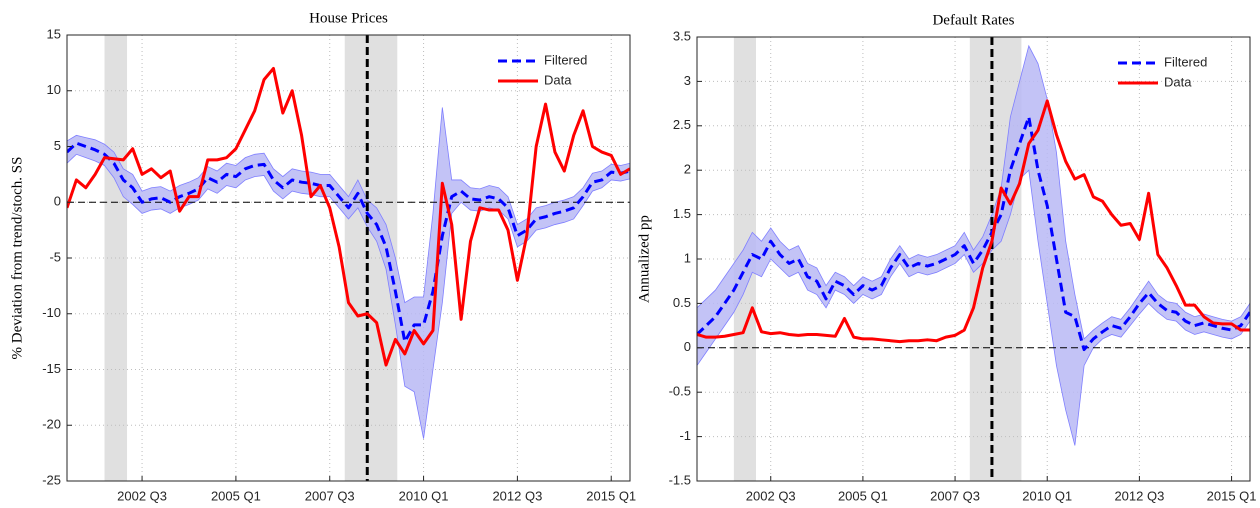 The width and height of the screenshot is (1260, 508). I want to click on y-tick-label: -20, so click(51, 424).